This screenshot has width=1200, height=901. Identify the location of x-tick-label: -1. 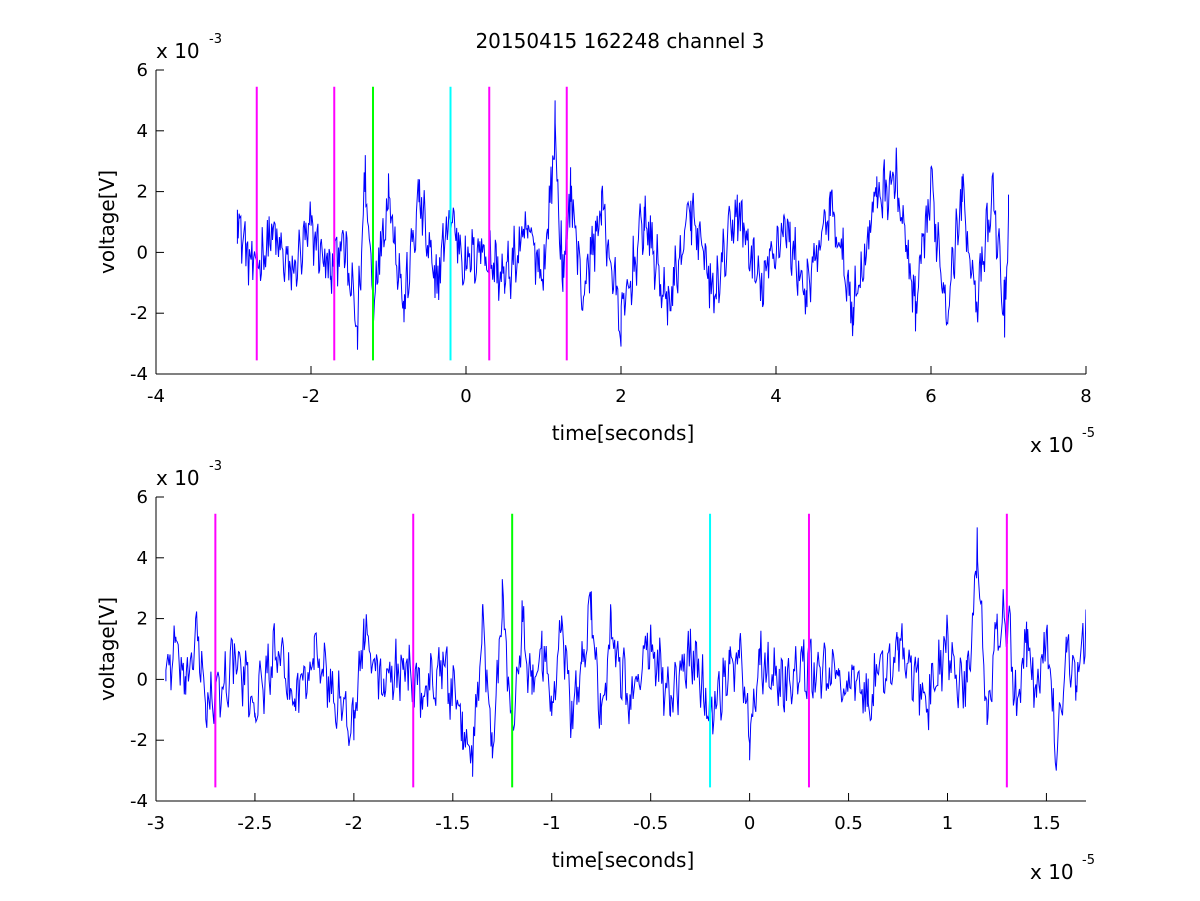
(552, 823).